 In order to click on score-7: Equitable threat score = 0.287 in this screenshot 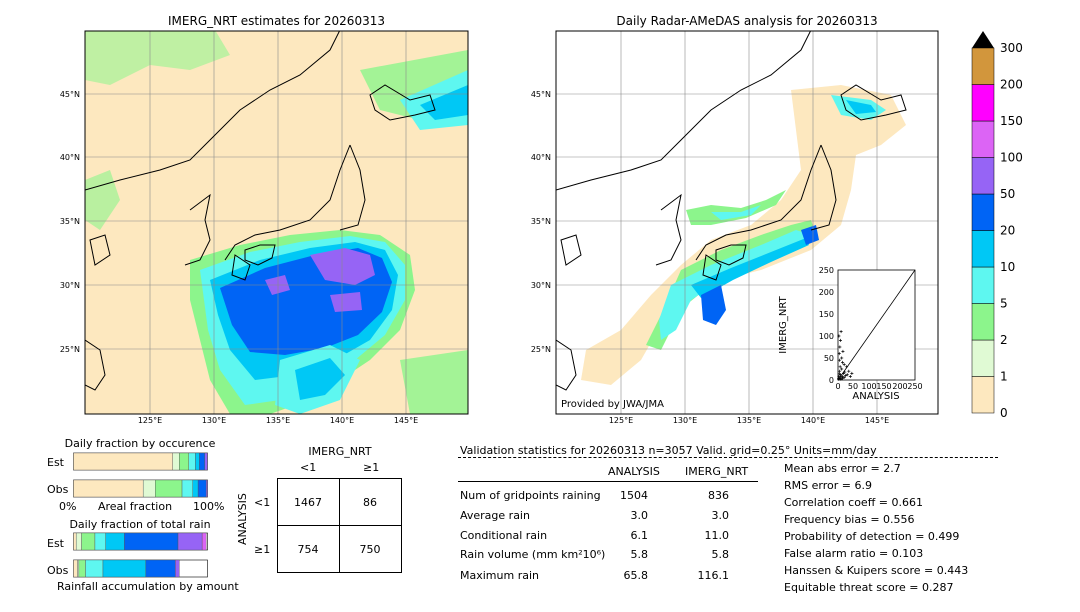, I will do `click(869, 587)`.